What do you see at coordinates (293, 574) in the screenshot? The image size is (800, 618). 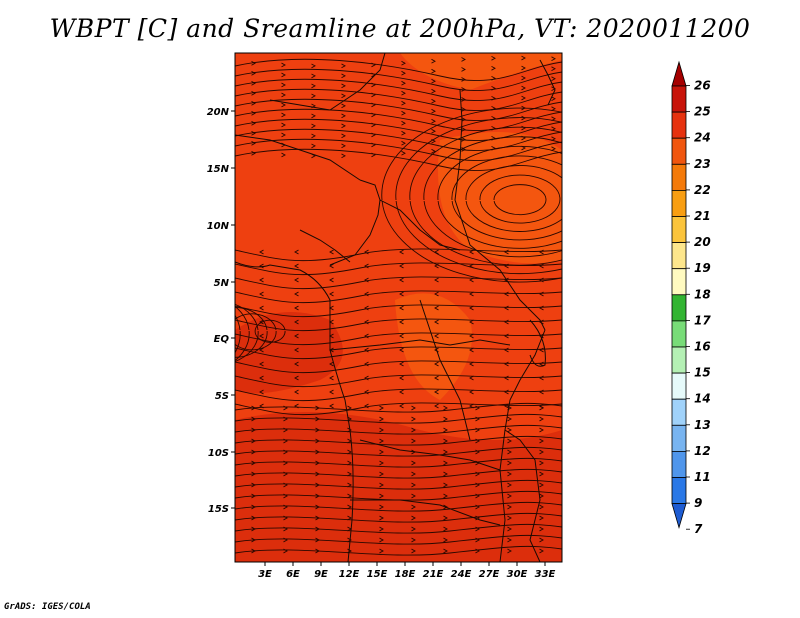 I see `lon-tick-label: 6E` at bounding box center [293, 574].